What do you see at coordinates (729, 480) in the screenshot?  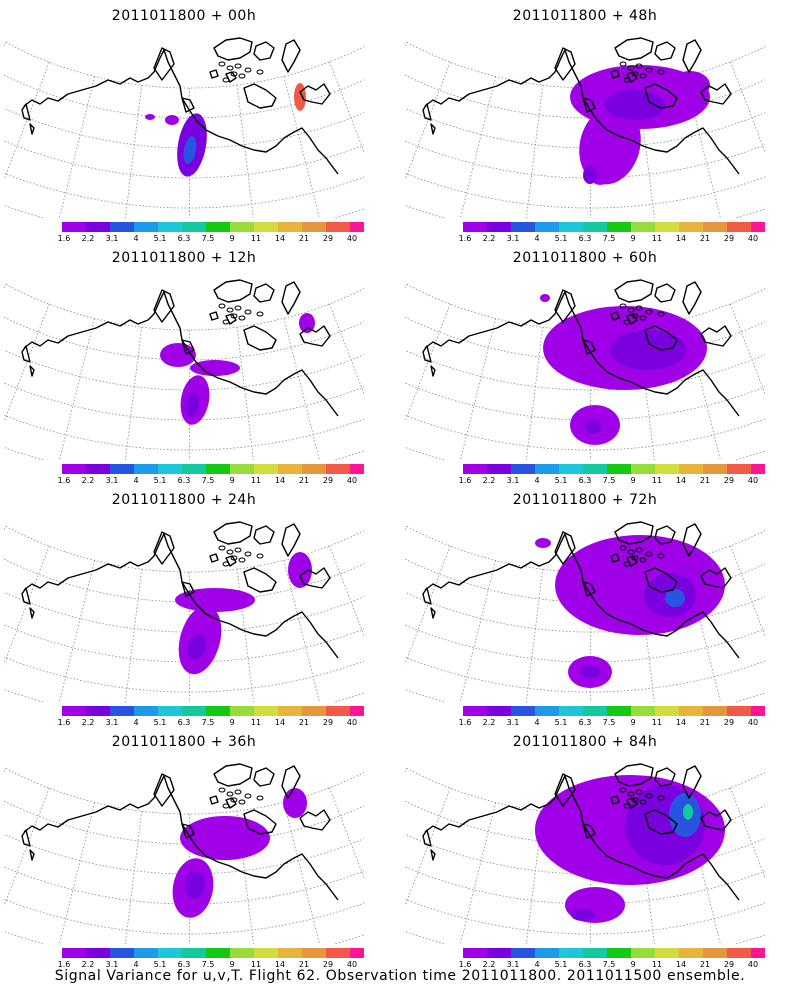 I see `colorbar-label: 29` at bounding box center [729, 480].